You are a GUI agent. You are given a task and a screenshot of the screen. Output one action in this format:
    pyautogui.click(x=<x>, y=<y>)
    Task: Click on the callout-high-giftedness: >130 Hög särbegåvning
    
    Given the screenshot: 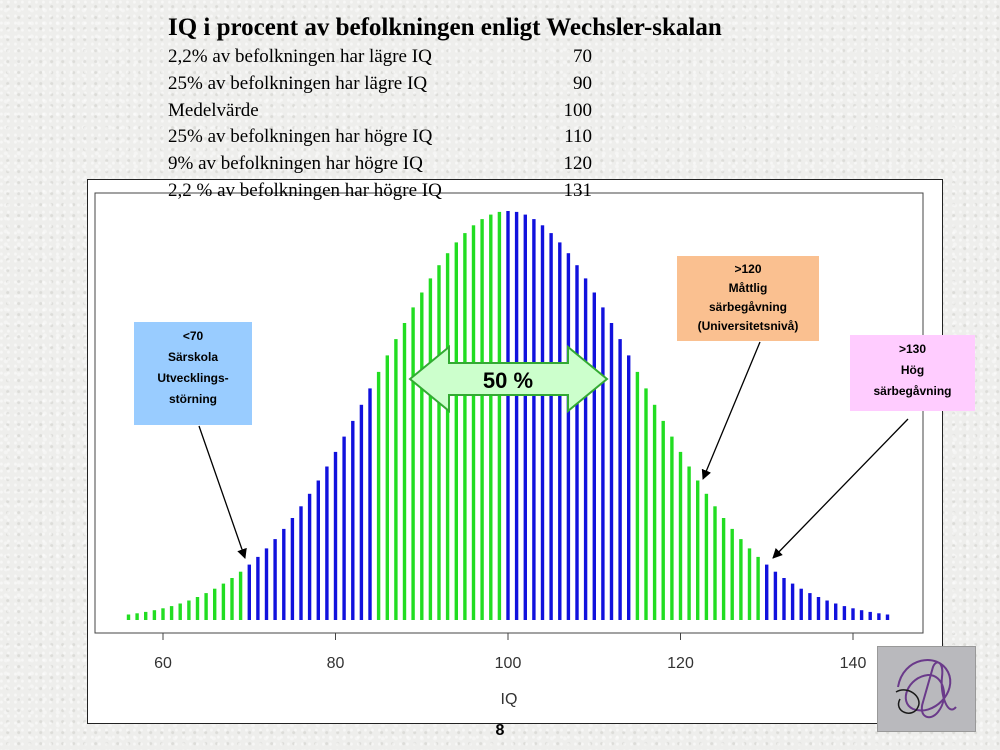 What is the action you would take?
    pyautogui.click(x=912, y=373)
    